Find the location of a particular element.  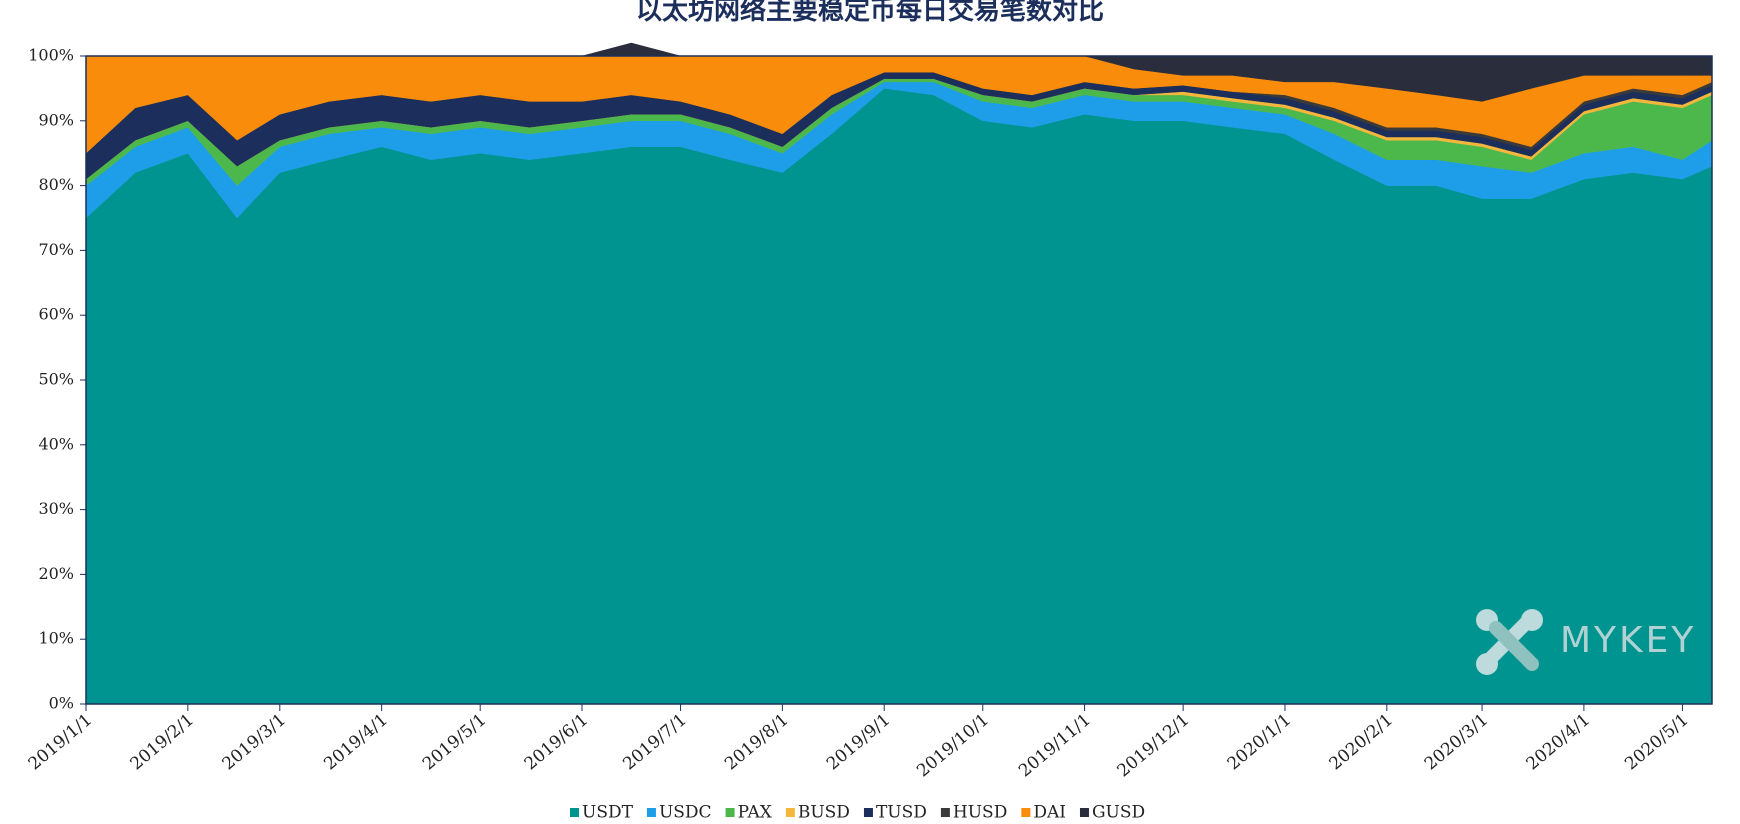

y-tick-label: 20% is located at coordinates (56, 573).